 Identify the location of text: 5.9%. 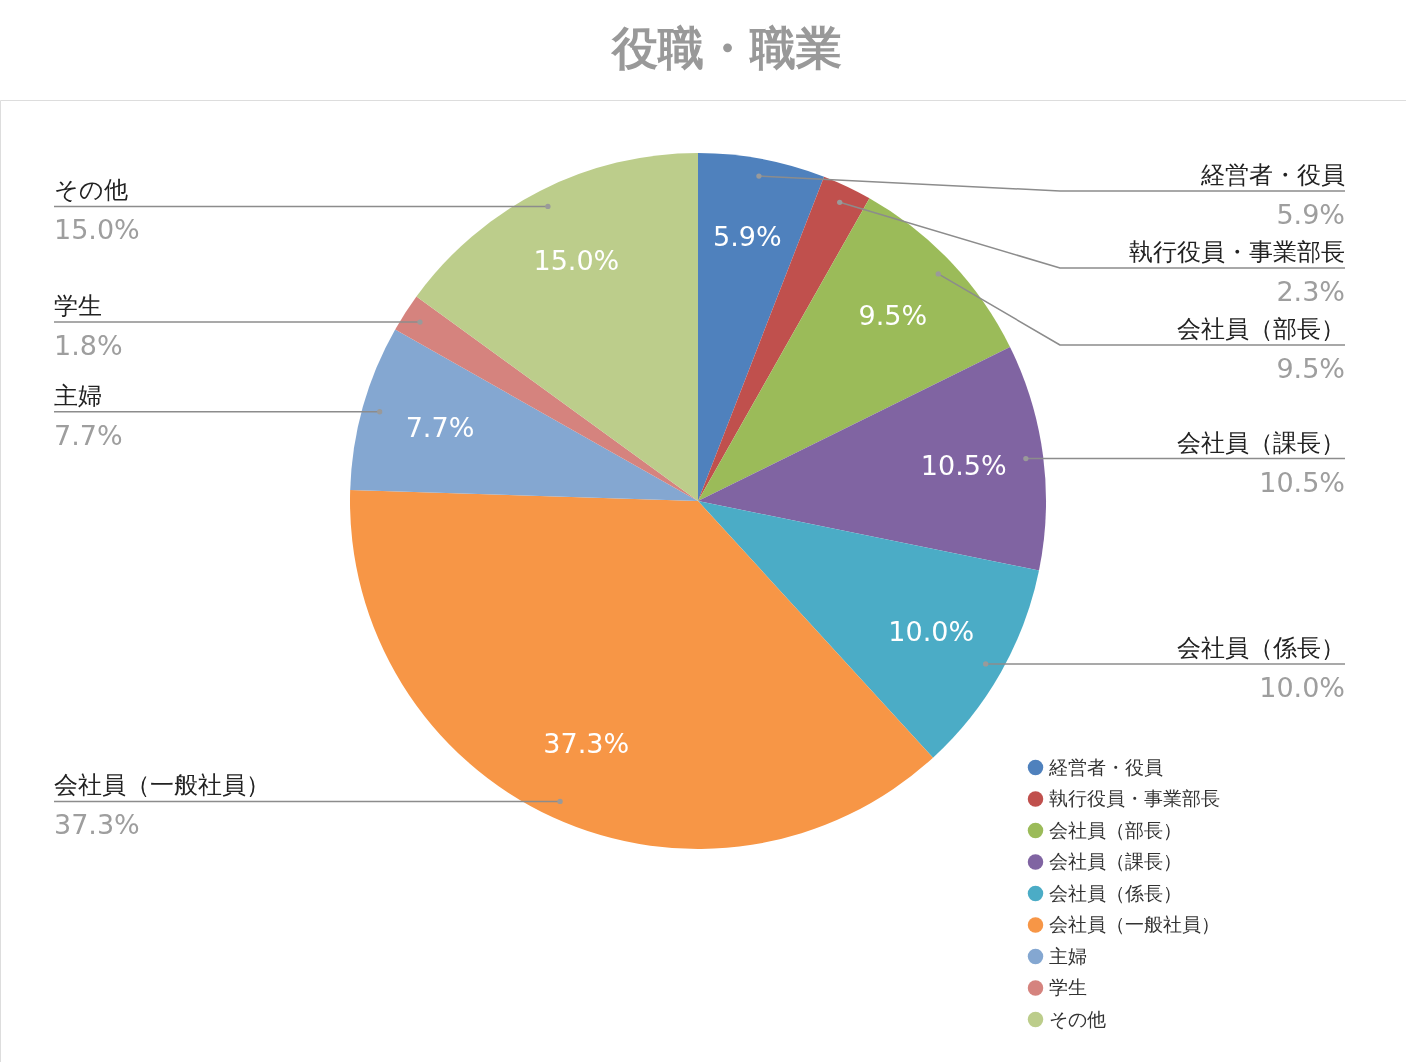
(1310, 214).